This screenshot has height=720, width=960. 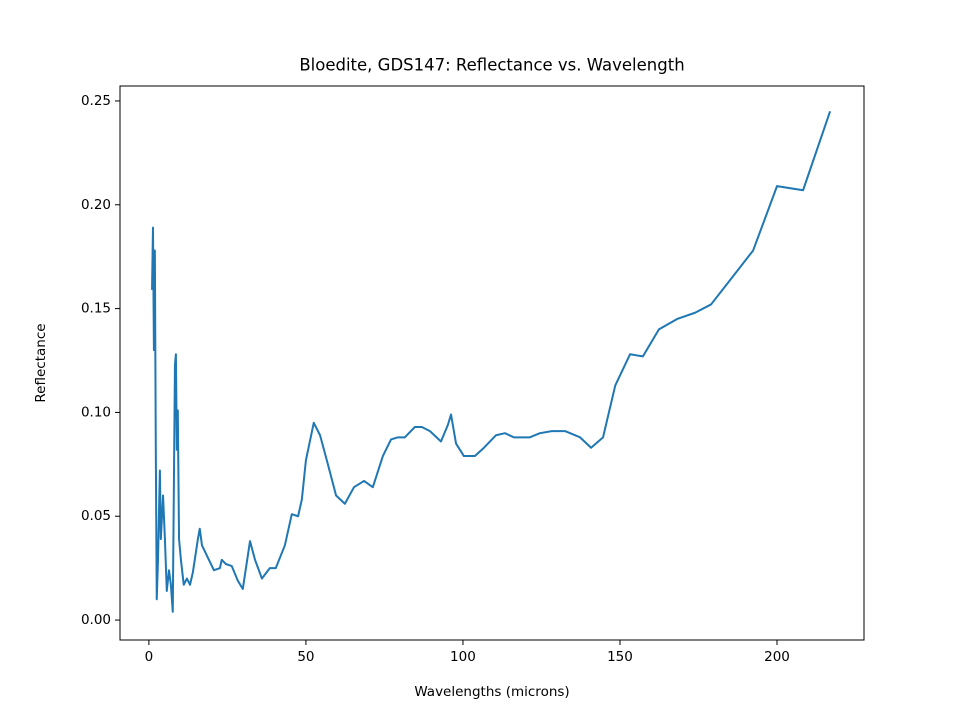 I want to click on y-tick-label: 0.25, so click(x=96, y=101).